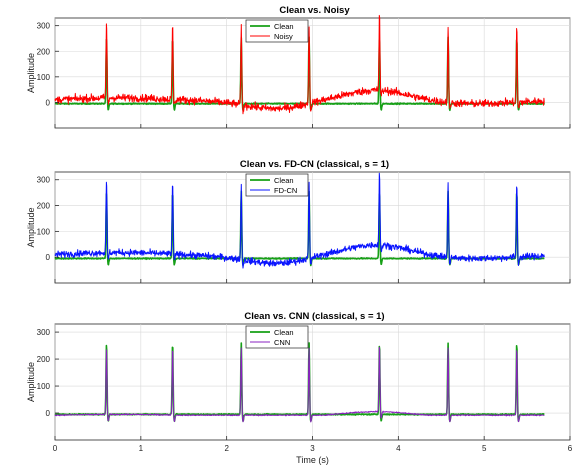 The height and width of the screenshot is (468, 588). Describe the element at coordinates (484, 448) in the screenshot. I see `x-tick-label: 5` at that location.